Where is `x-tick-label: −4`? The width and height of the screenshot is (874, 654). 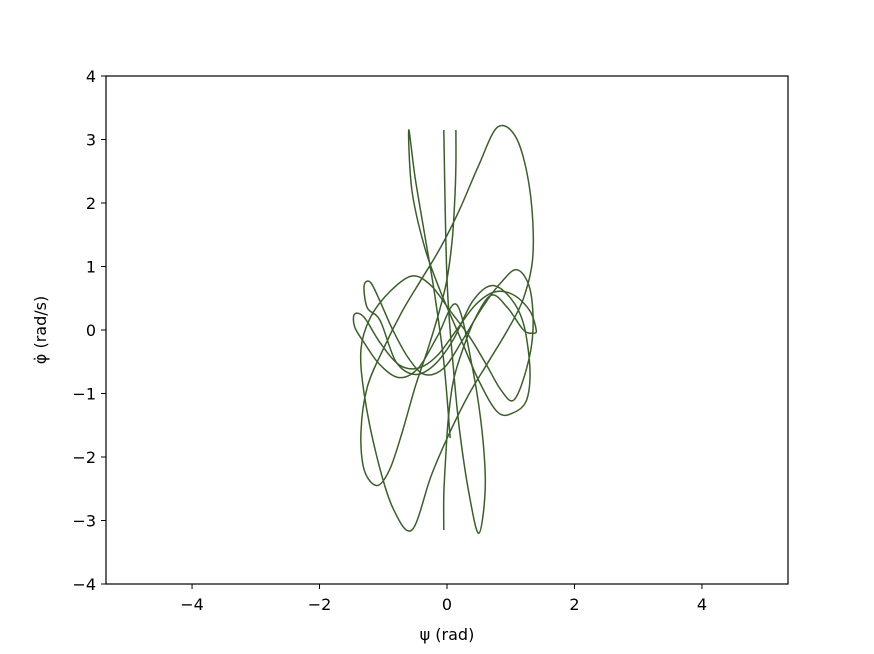 x-tick-label: −4 is located at coordinates (192, 604).